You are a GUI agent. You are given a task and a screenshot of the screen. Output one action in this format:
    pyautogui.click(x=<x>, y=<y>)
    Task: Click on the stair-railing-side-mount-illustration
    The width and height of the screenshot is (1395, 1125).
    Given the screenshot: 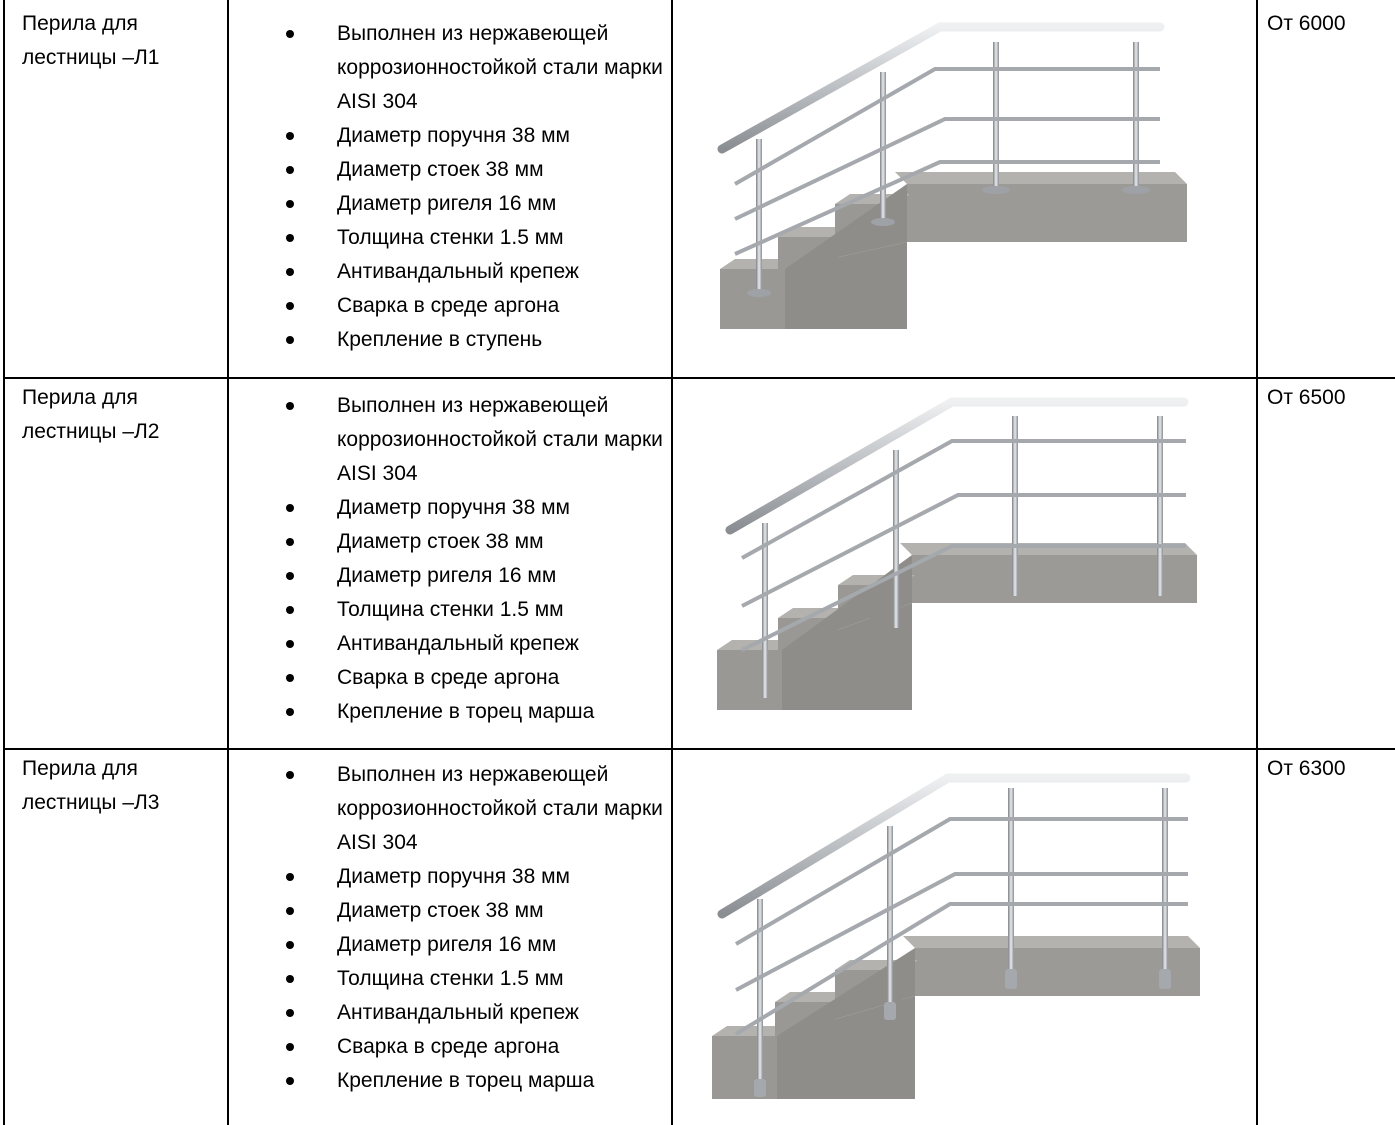 What is the action you would take?
    pyautogui.click(x=957, y=553)
    